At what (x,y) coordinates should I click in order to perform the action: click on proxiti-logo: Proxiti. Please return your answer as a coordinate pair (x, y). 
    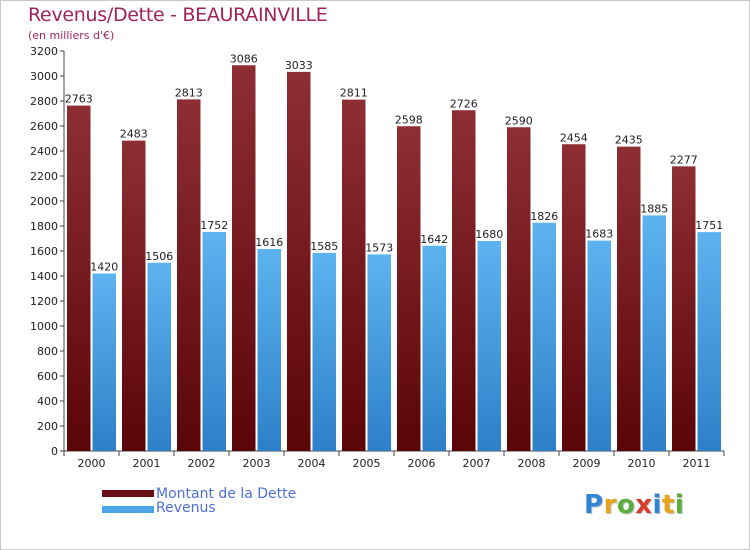
    Looking at the image, I should click on (634, 505).